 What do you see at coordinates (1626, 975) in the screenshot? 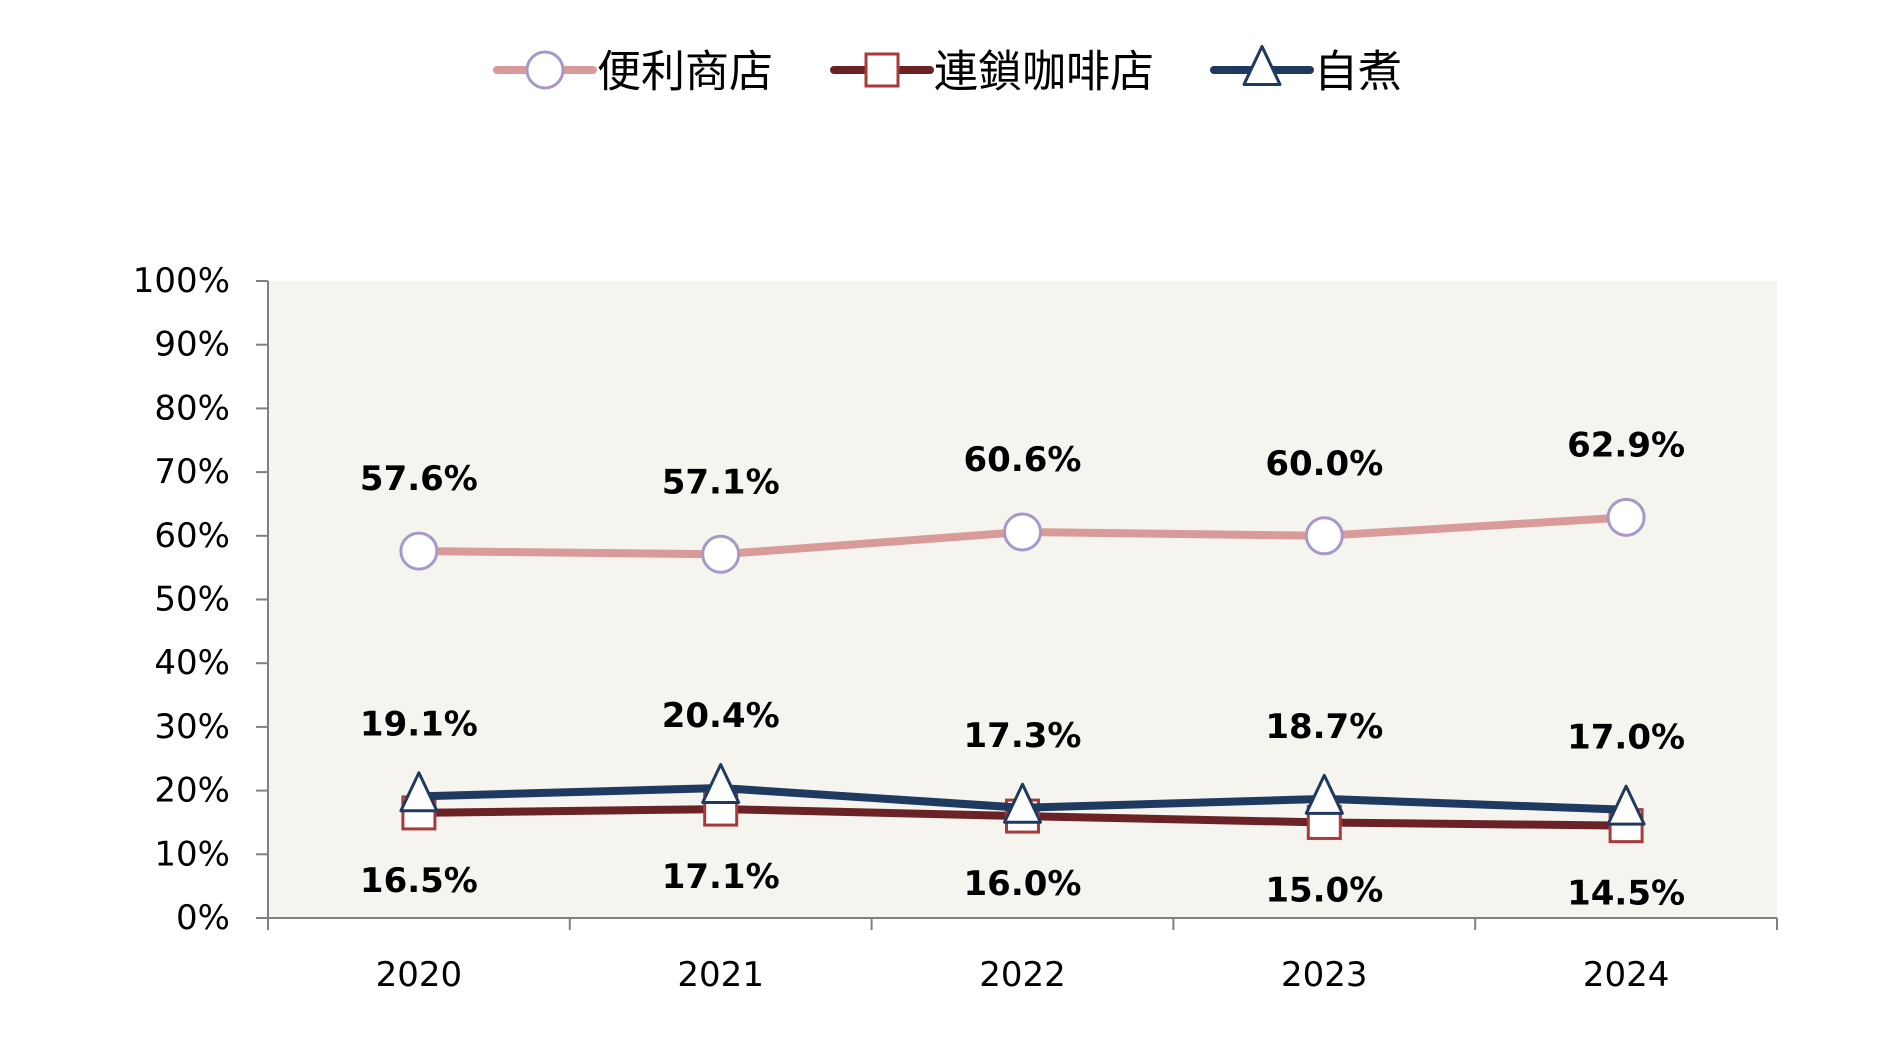
I see `x-tick-label: 2024` at bounding box center [1626, 975].